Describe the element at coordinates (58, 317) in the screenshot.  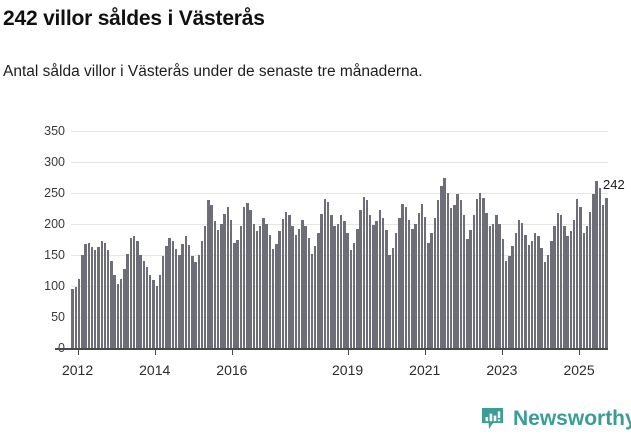
I see `y-tick-label: 50` at that location.